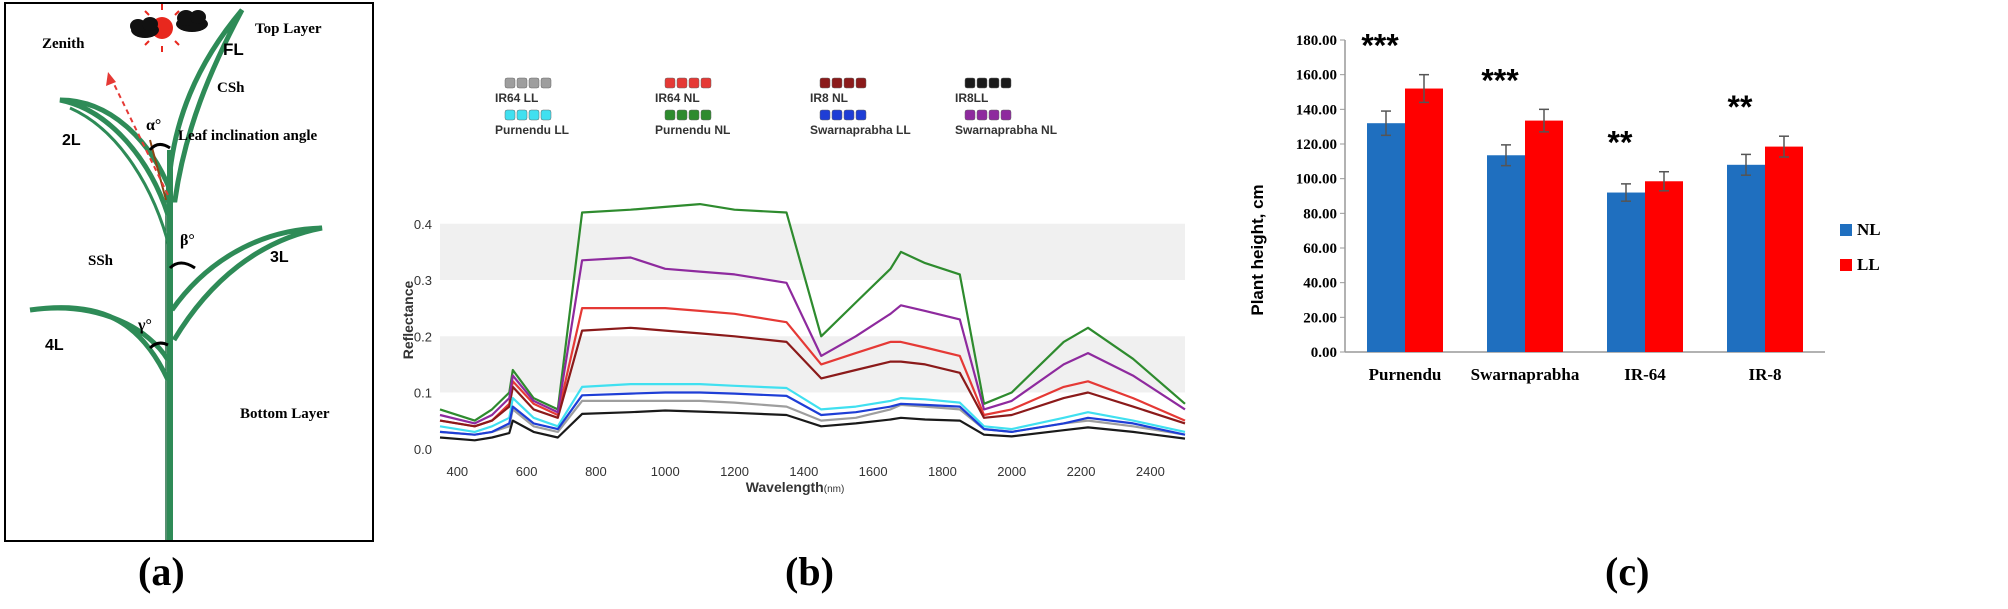  What do you see at coordinates (1320, 214) in the screenshot?
I see `y-tick-label: 80.00` at bounding box center [1320, 214].